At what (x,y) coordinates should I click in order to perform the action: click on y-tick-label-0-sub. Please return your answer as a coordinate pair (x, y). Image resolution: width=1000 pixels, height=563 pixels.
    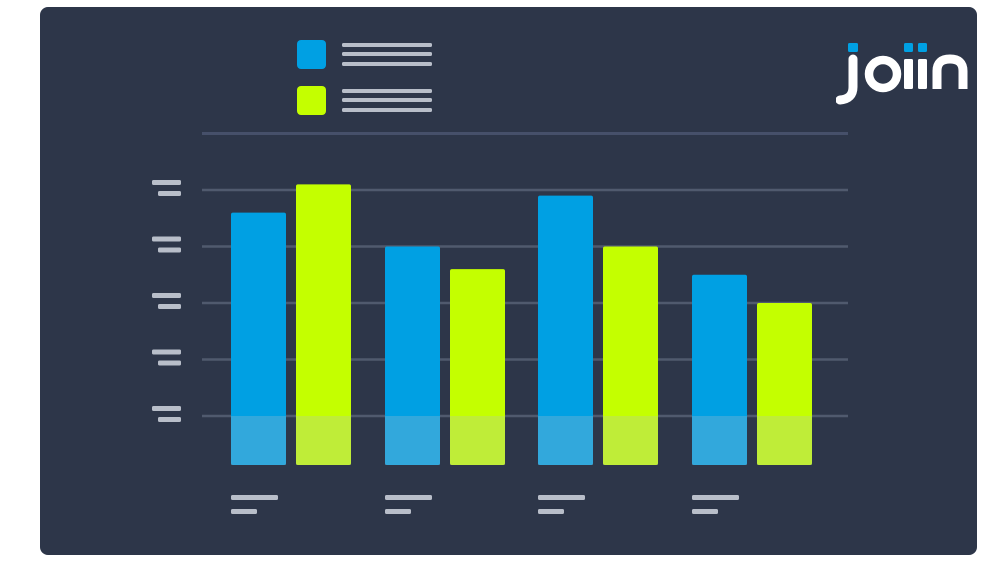
    Looking at the image, I should click on (169, 419).